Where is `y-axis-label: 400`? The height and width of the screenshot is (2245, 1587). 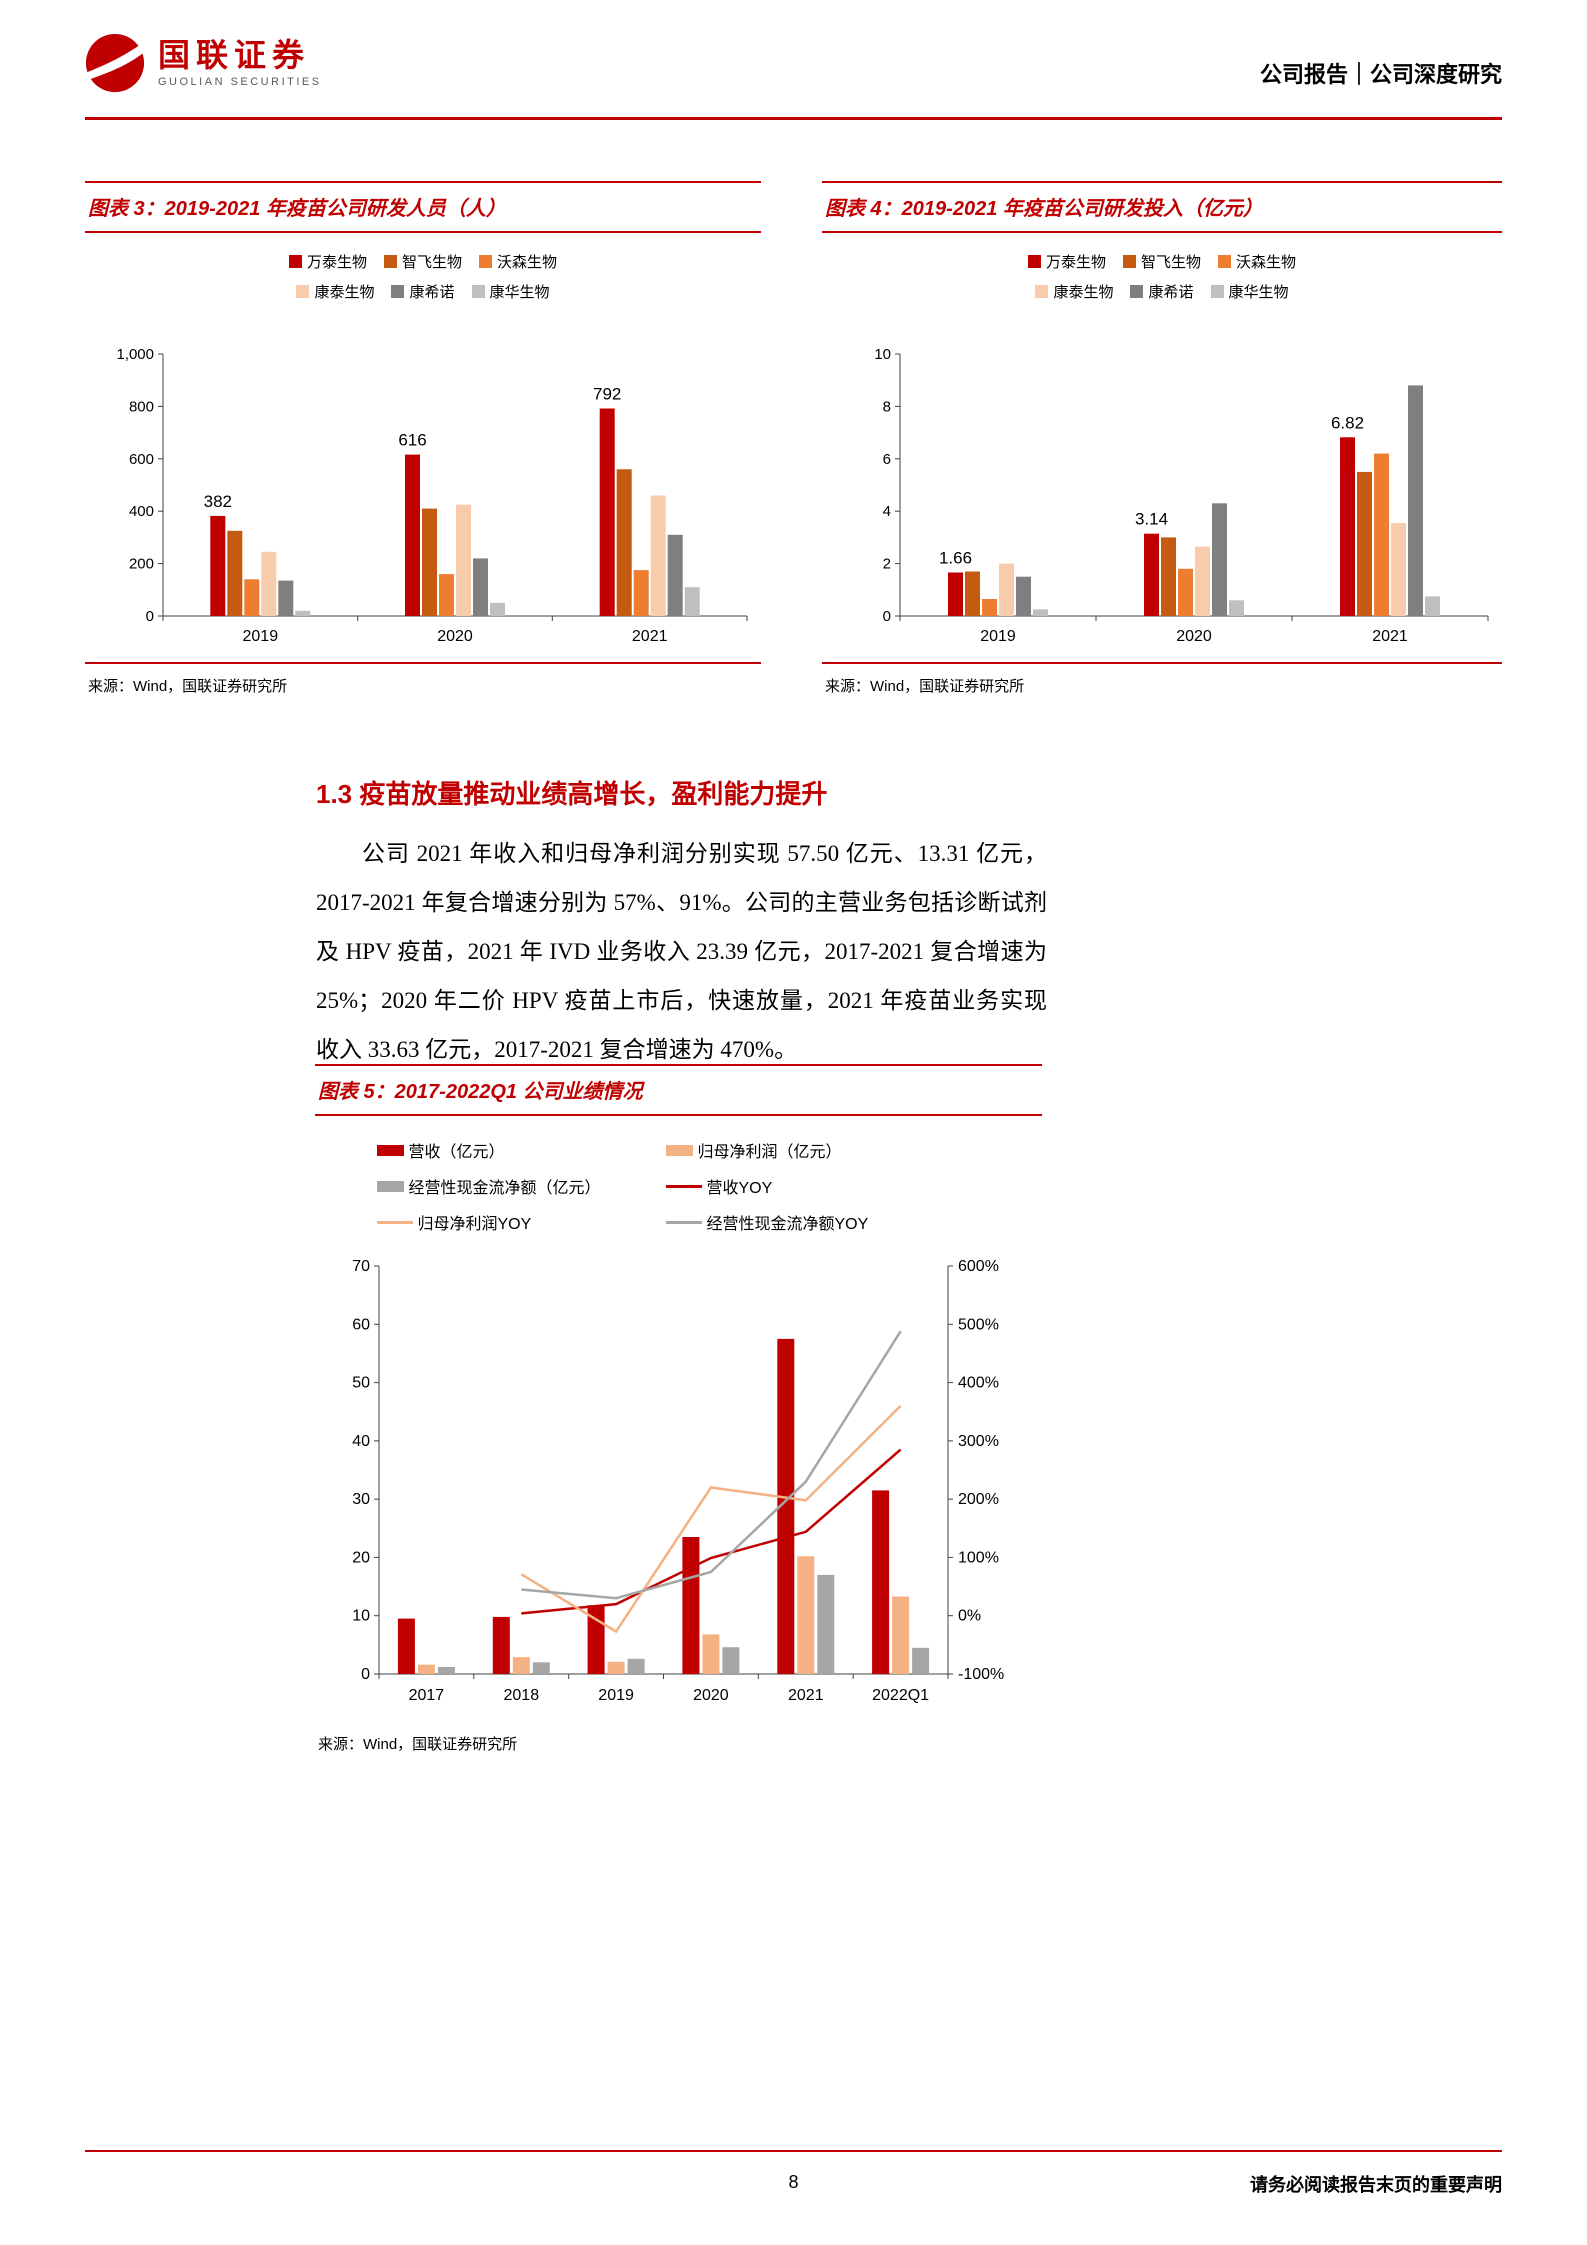 y-axis-label: 400 is located at coordinates (141, 511).